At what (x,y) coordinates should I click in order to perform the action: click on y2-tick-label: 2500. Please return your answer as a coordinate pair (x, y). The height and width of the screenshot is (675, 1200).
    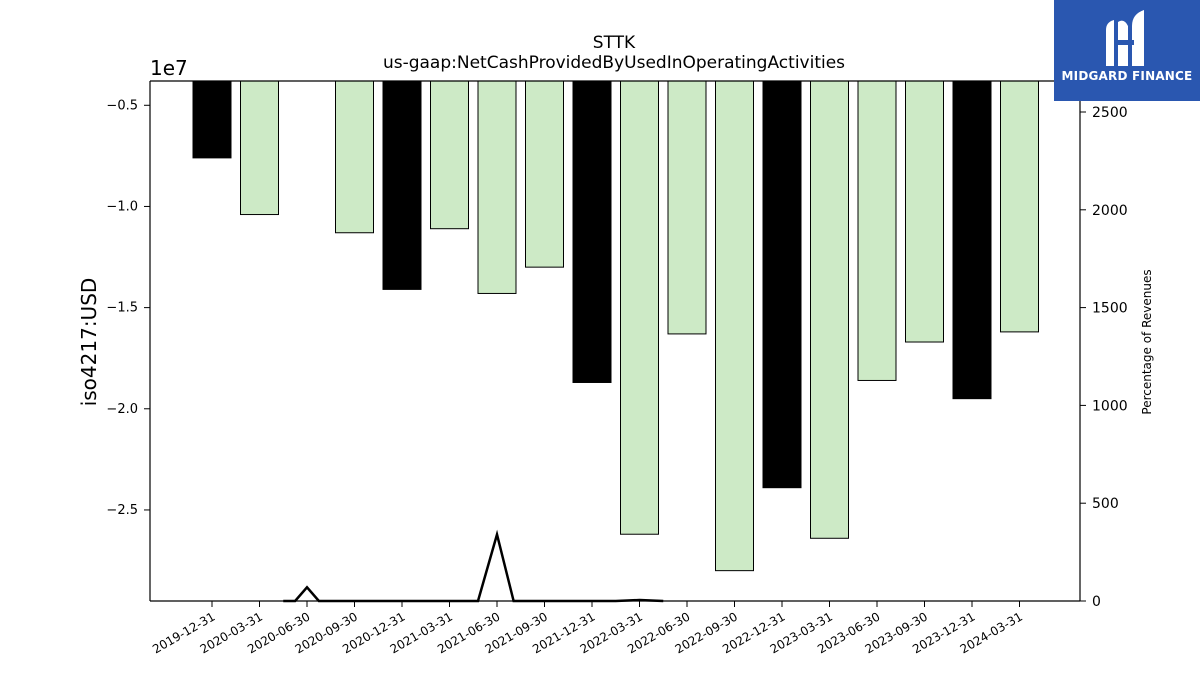
    Looking at the image, I should click on (1110, 113).